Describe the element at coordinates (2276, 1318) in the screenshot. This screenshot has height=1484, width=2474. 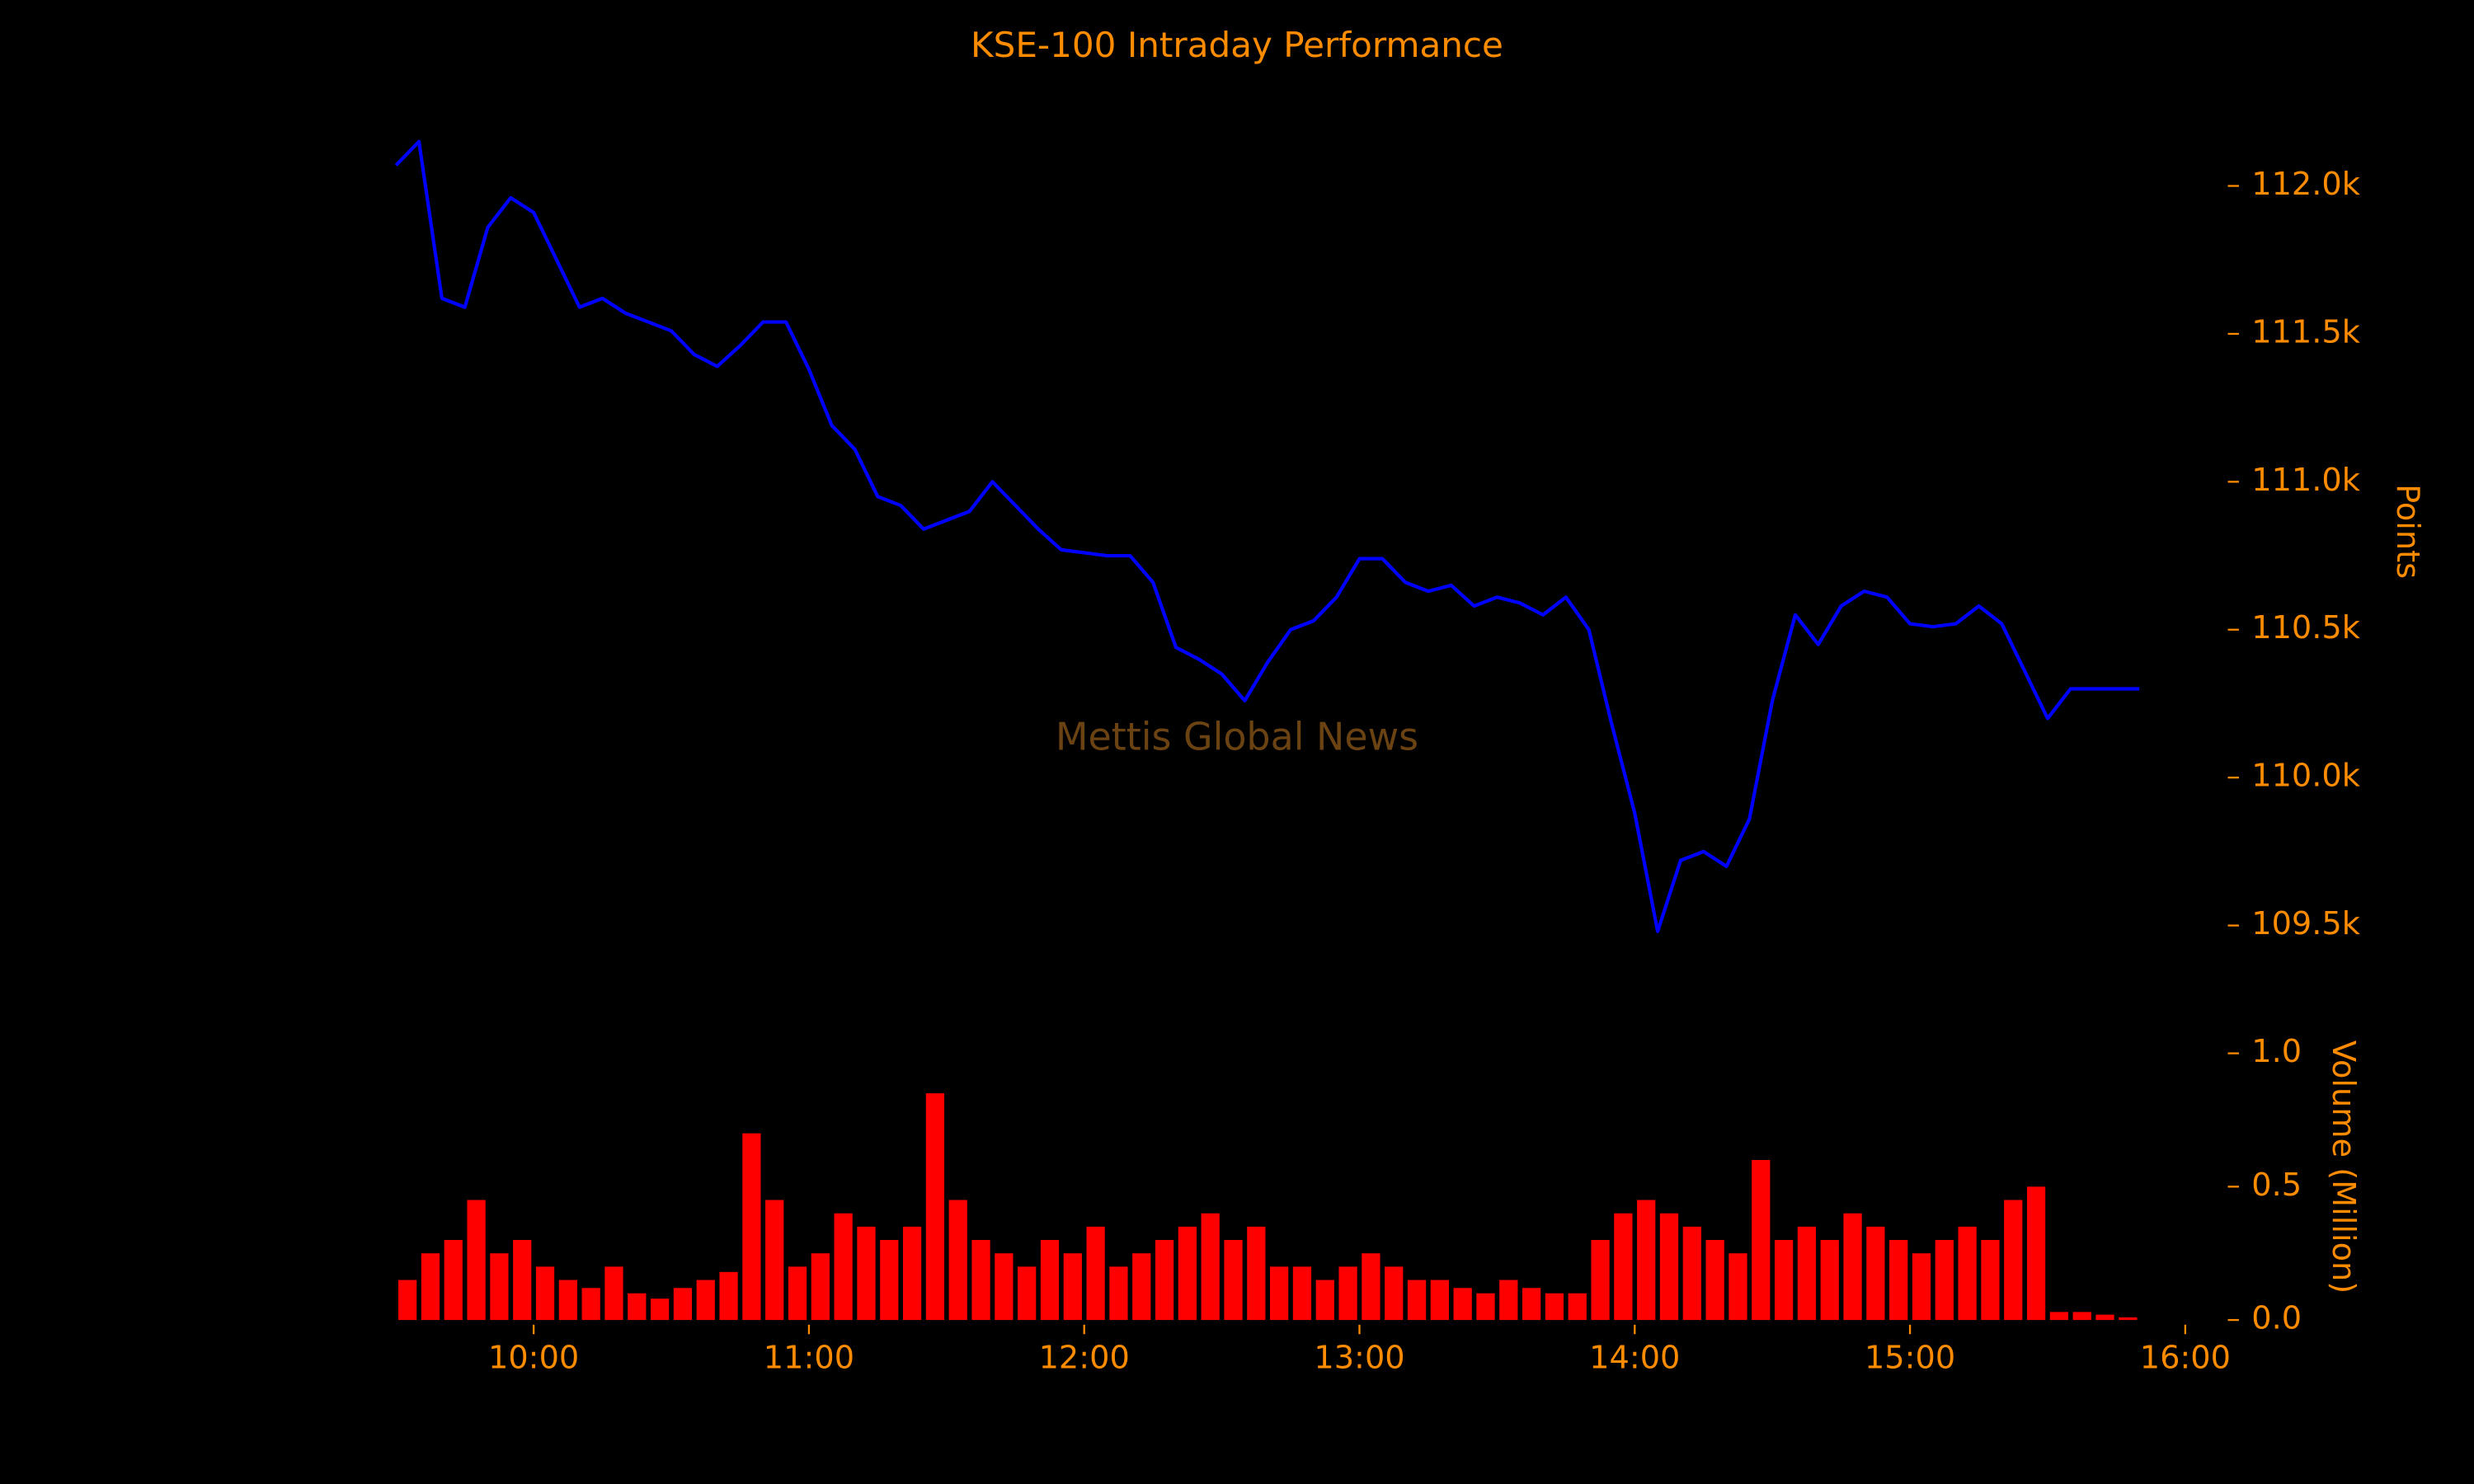
I see `y-tick-label: 0.0` at that location.